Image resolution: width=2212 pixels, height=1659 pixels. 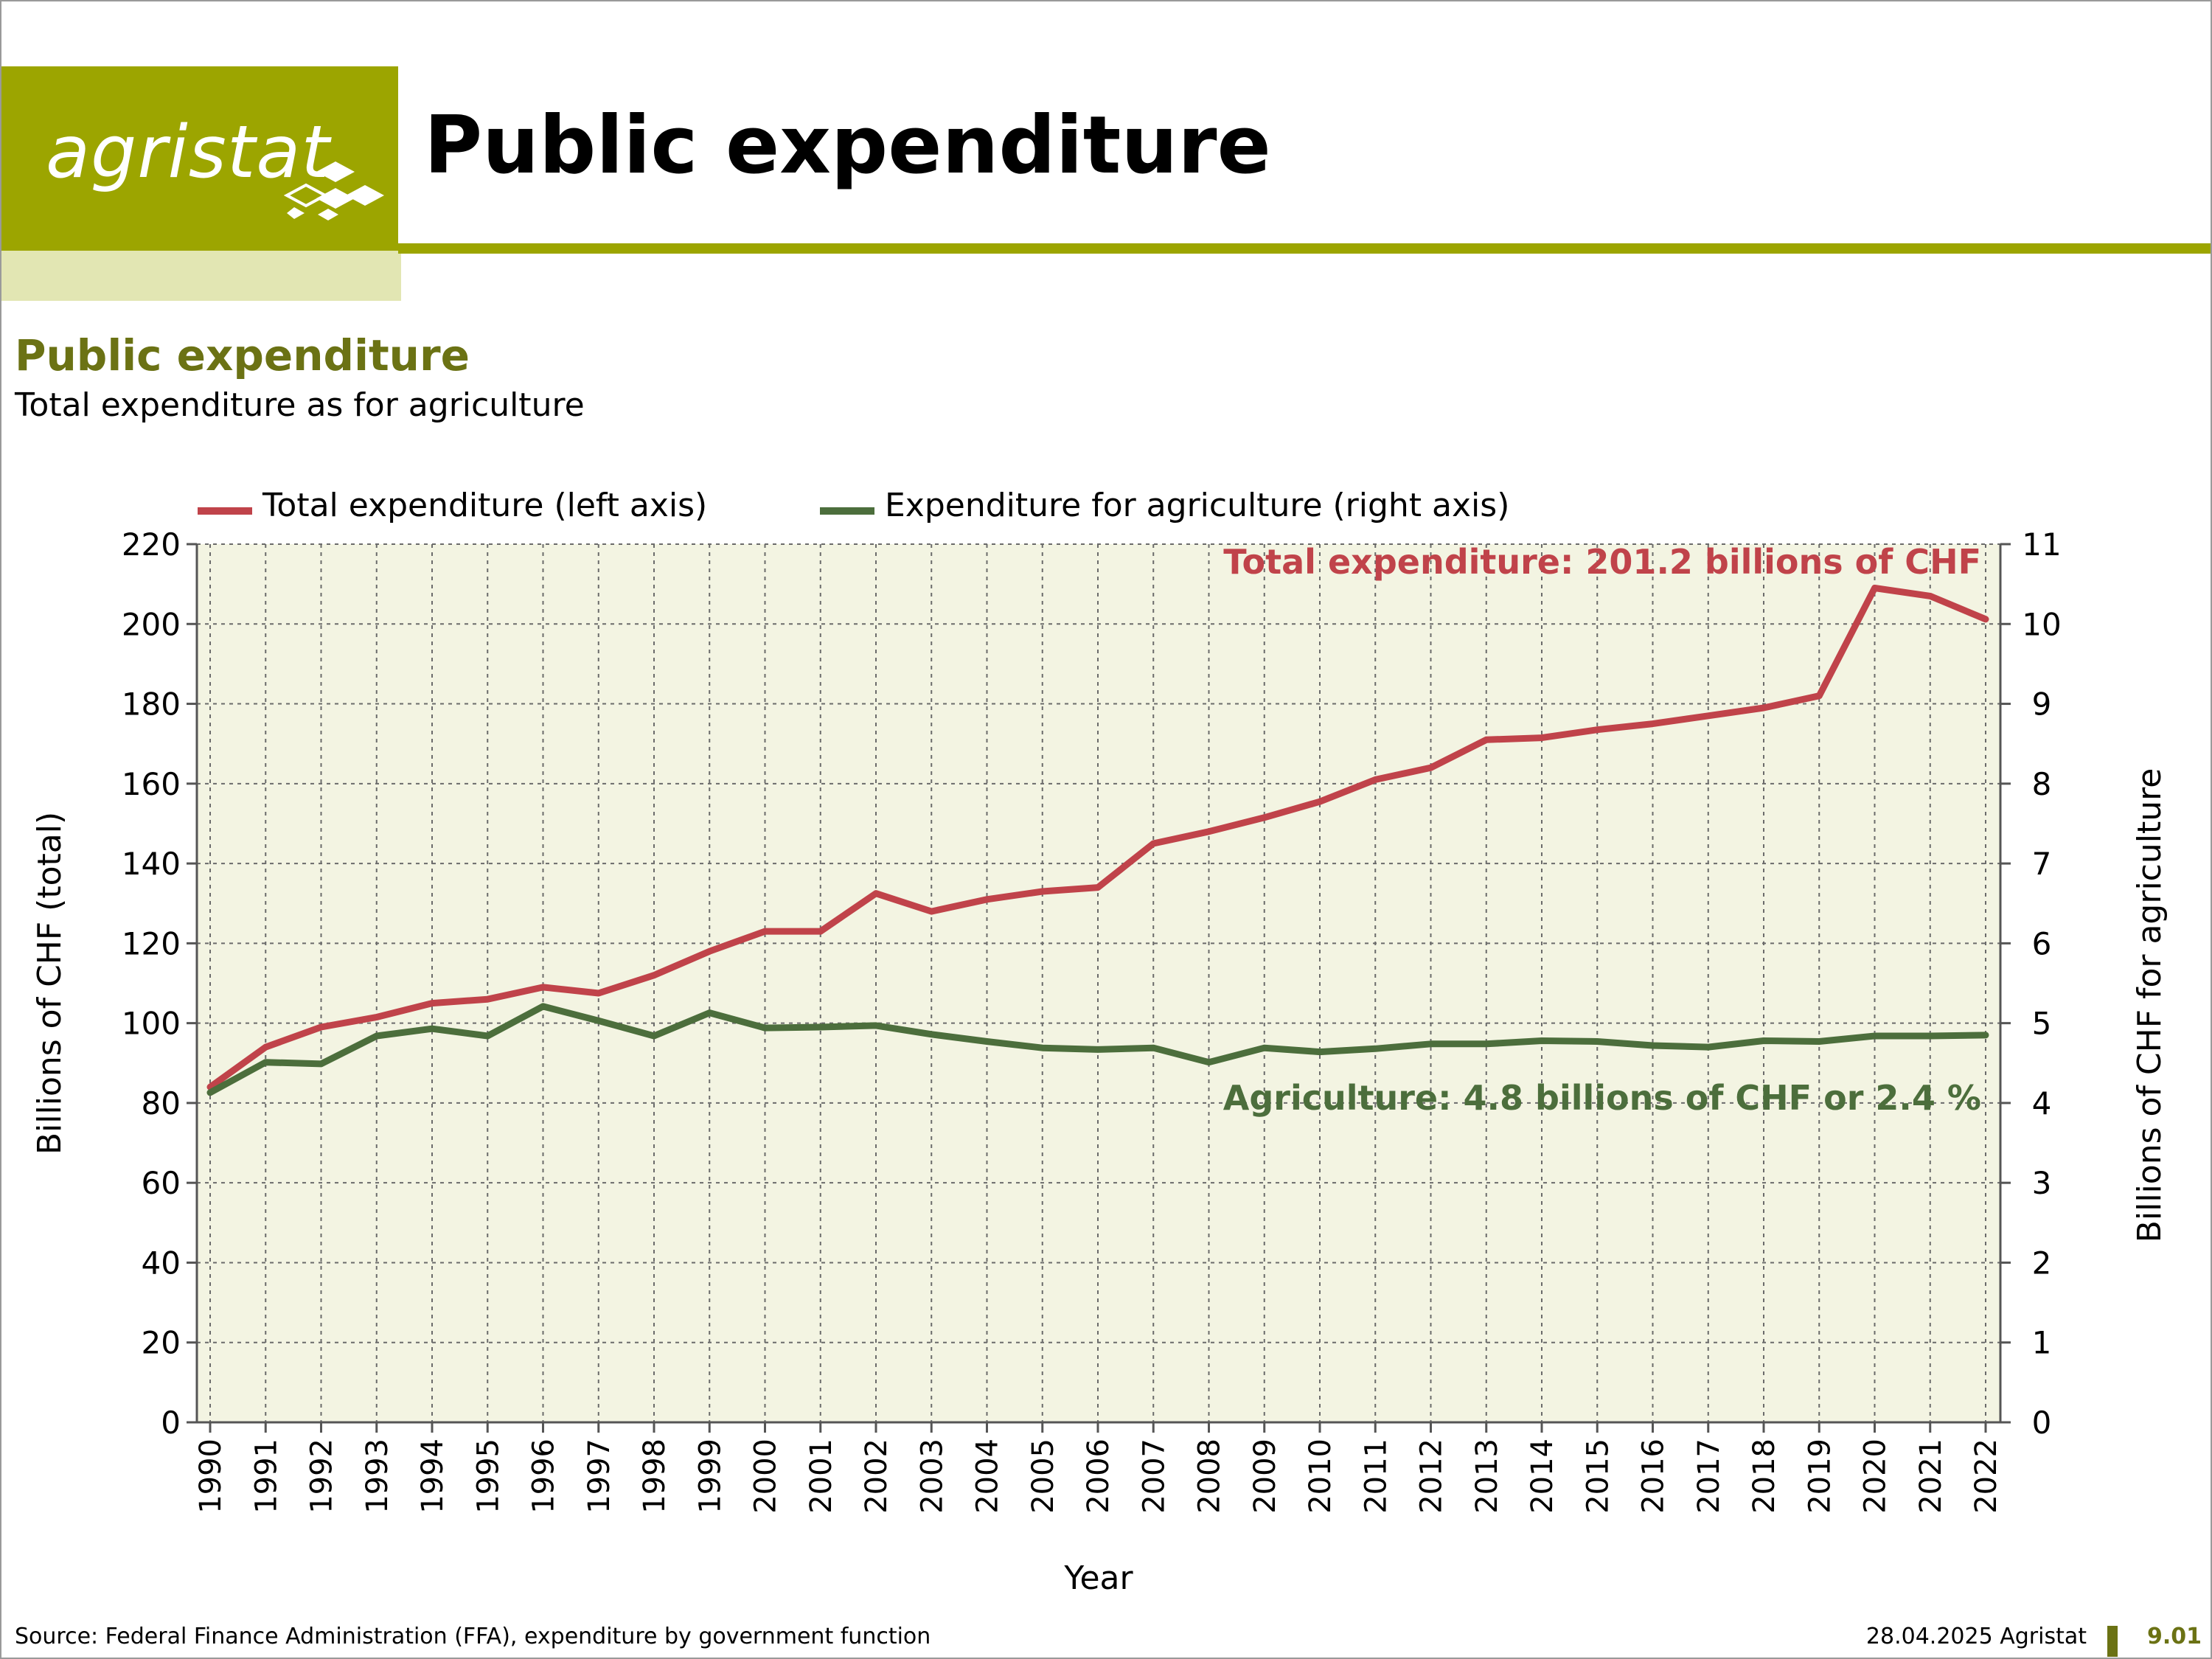 What do you see at coordinates (334, 190) in the screenshot?
I see `logo-diamonds-icon` at bounding box center [334, 190].